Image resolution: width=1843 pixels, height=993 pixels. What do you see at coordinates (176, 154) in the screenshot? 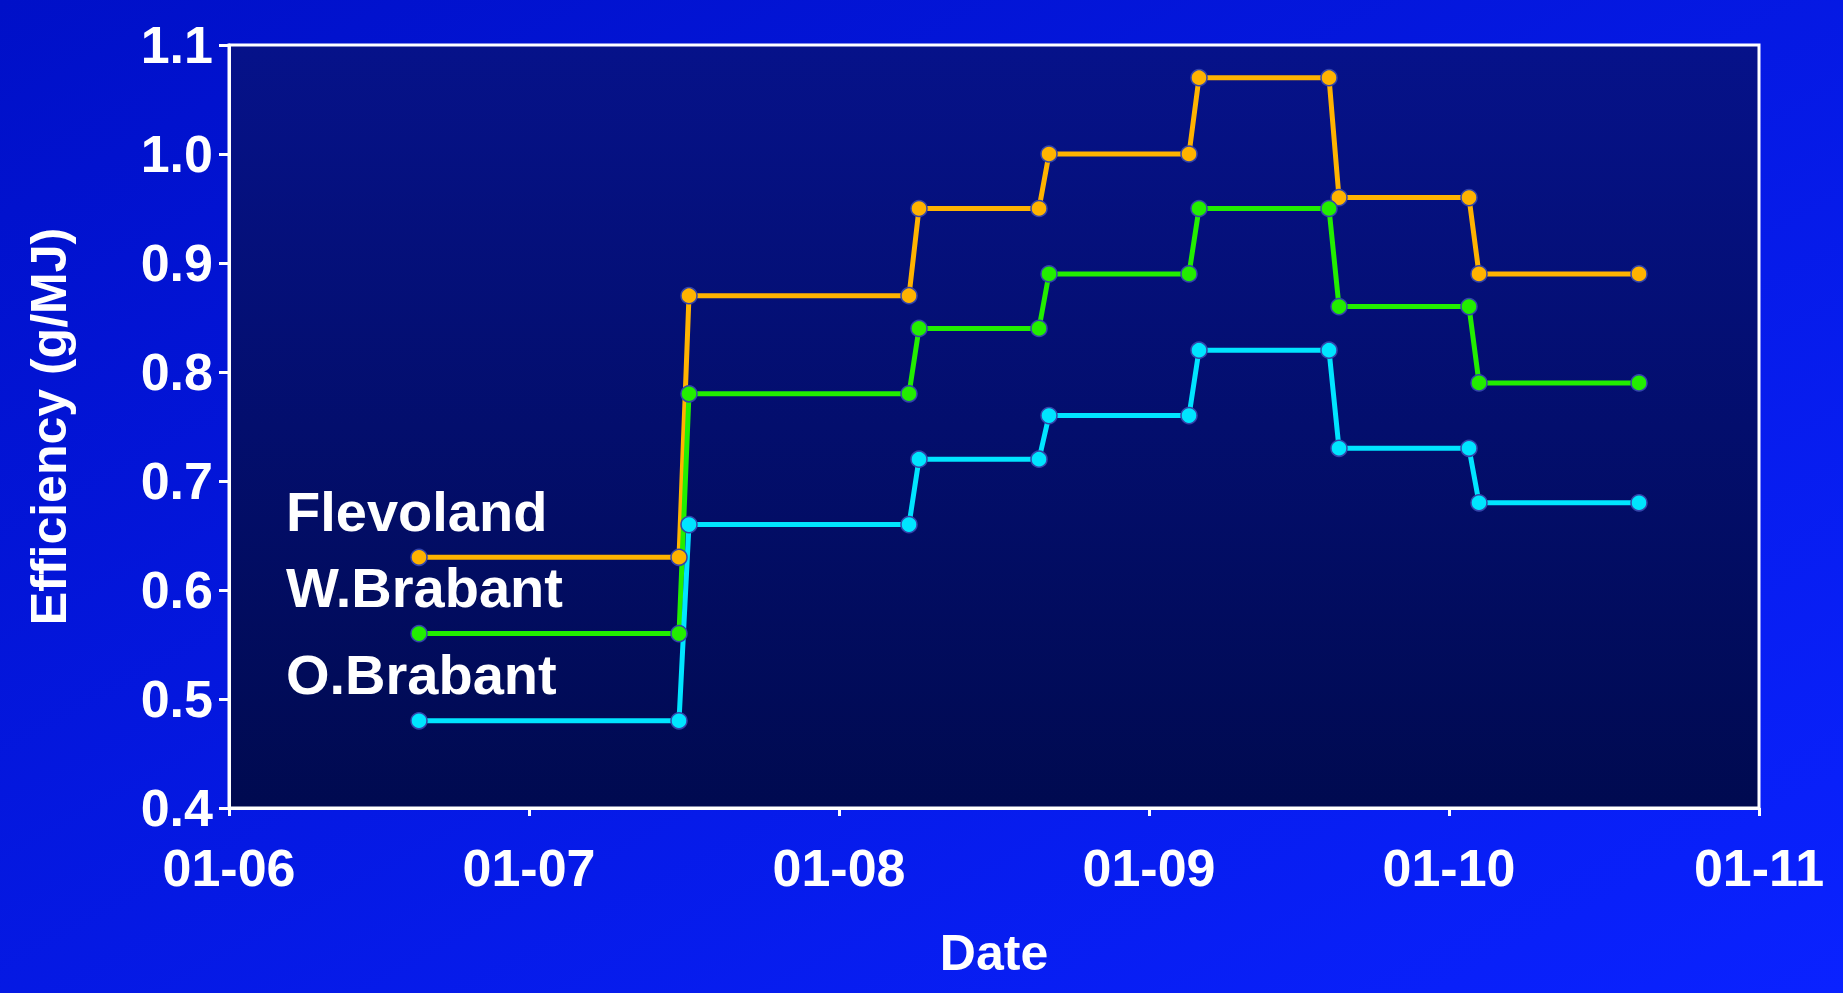
I see `y-tick-label: 1.0` at bounding box center [176, 154].